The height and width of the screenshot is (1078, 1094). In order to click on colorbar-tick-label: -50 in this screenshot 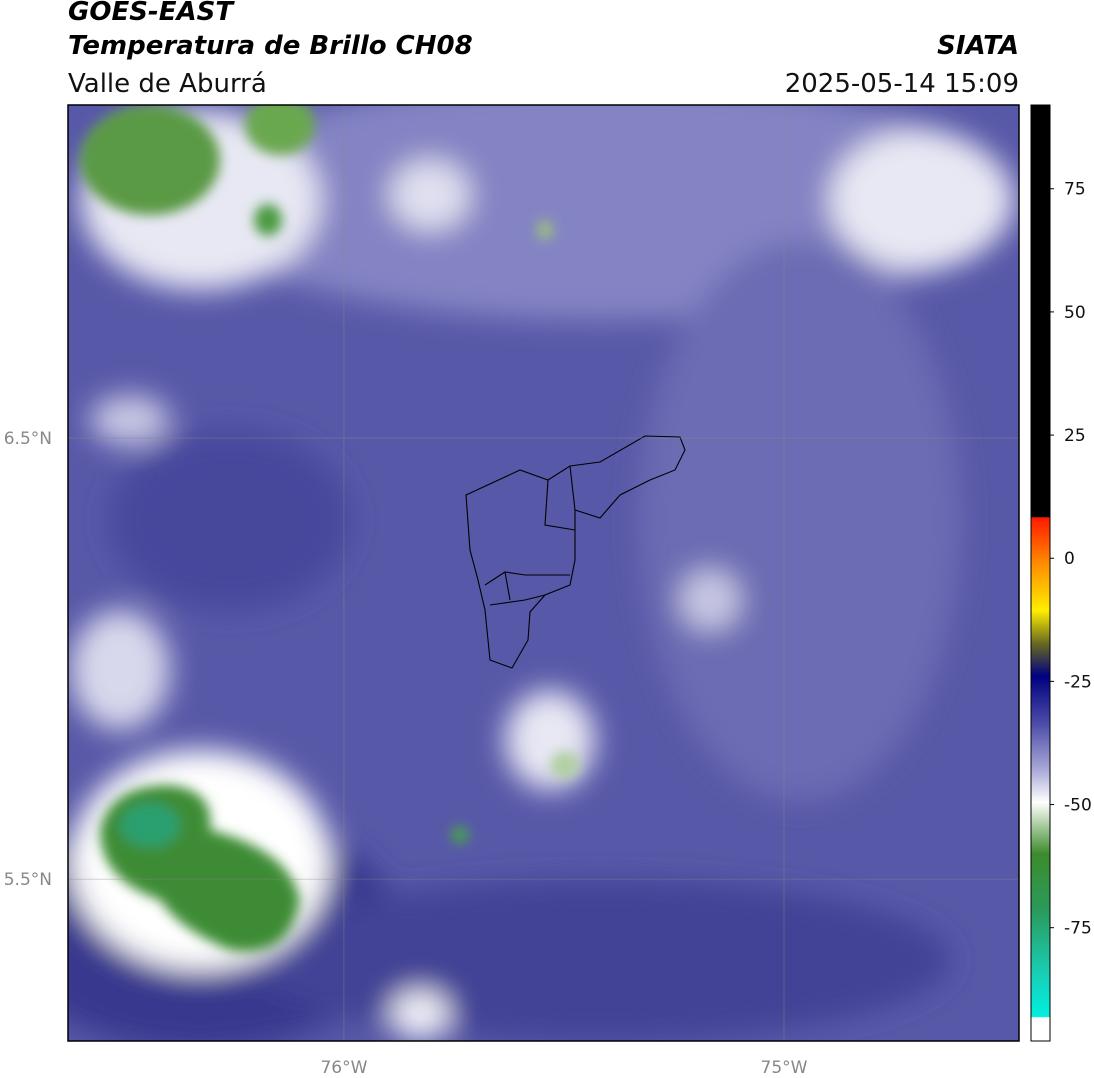, I will do `click(1078, 806)`.